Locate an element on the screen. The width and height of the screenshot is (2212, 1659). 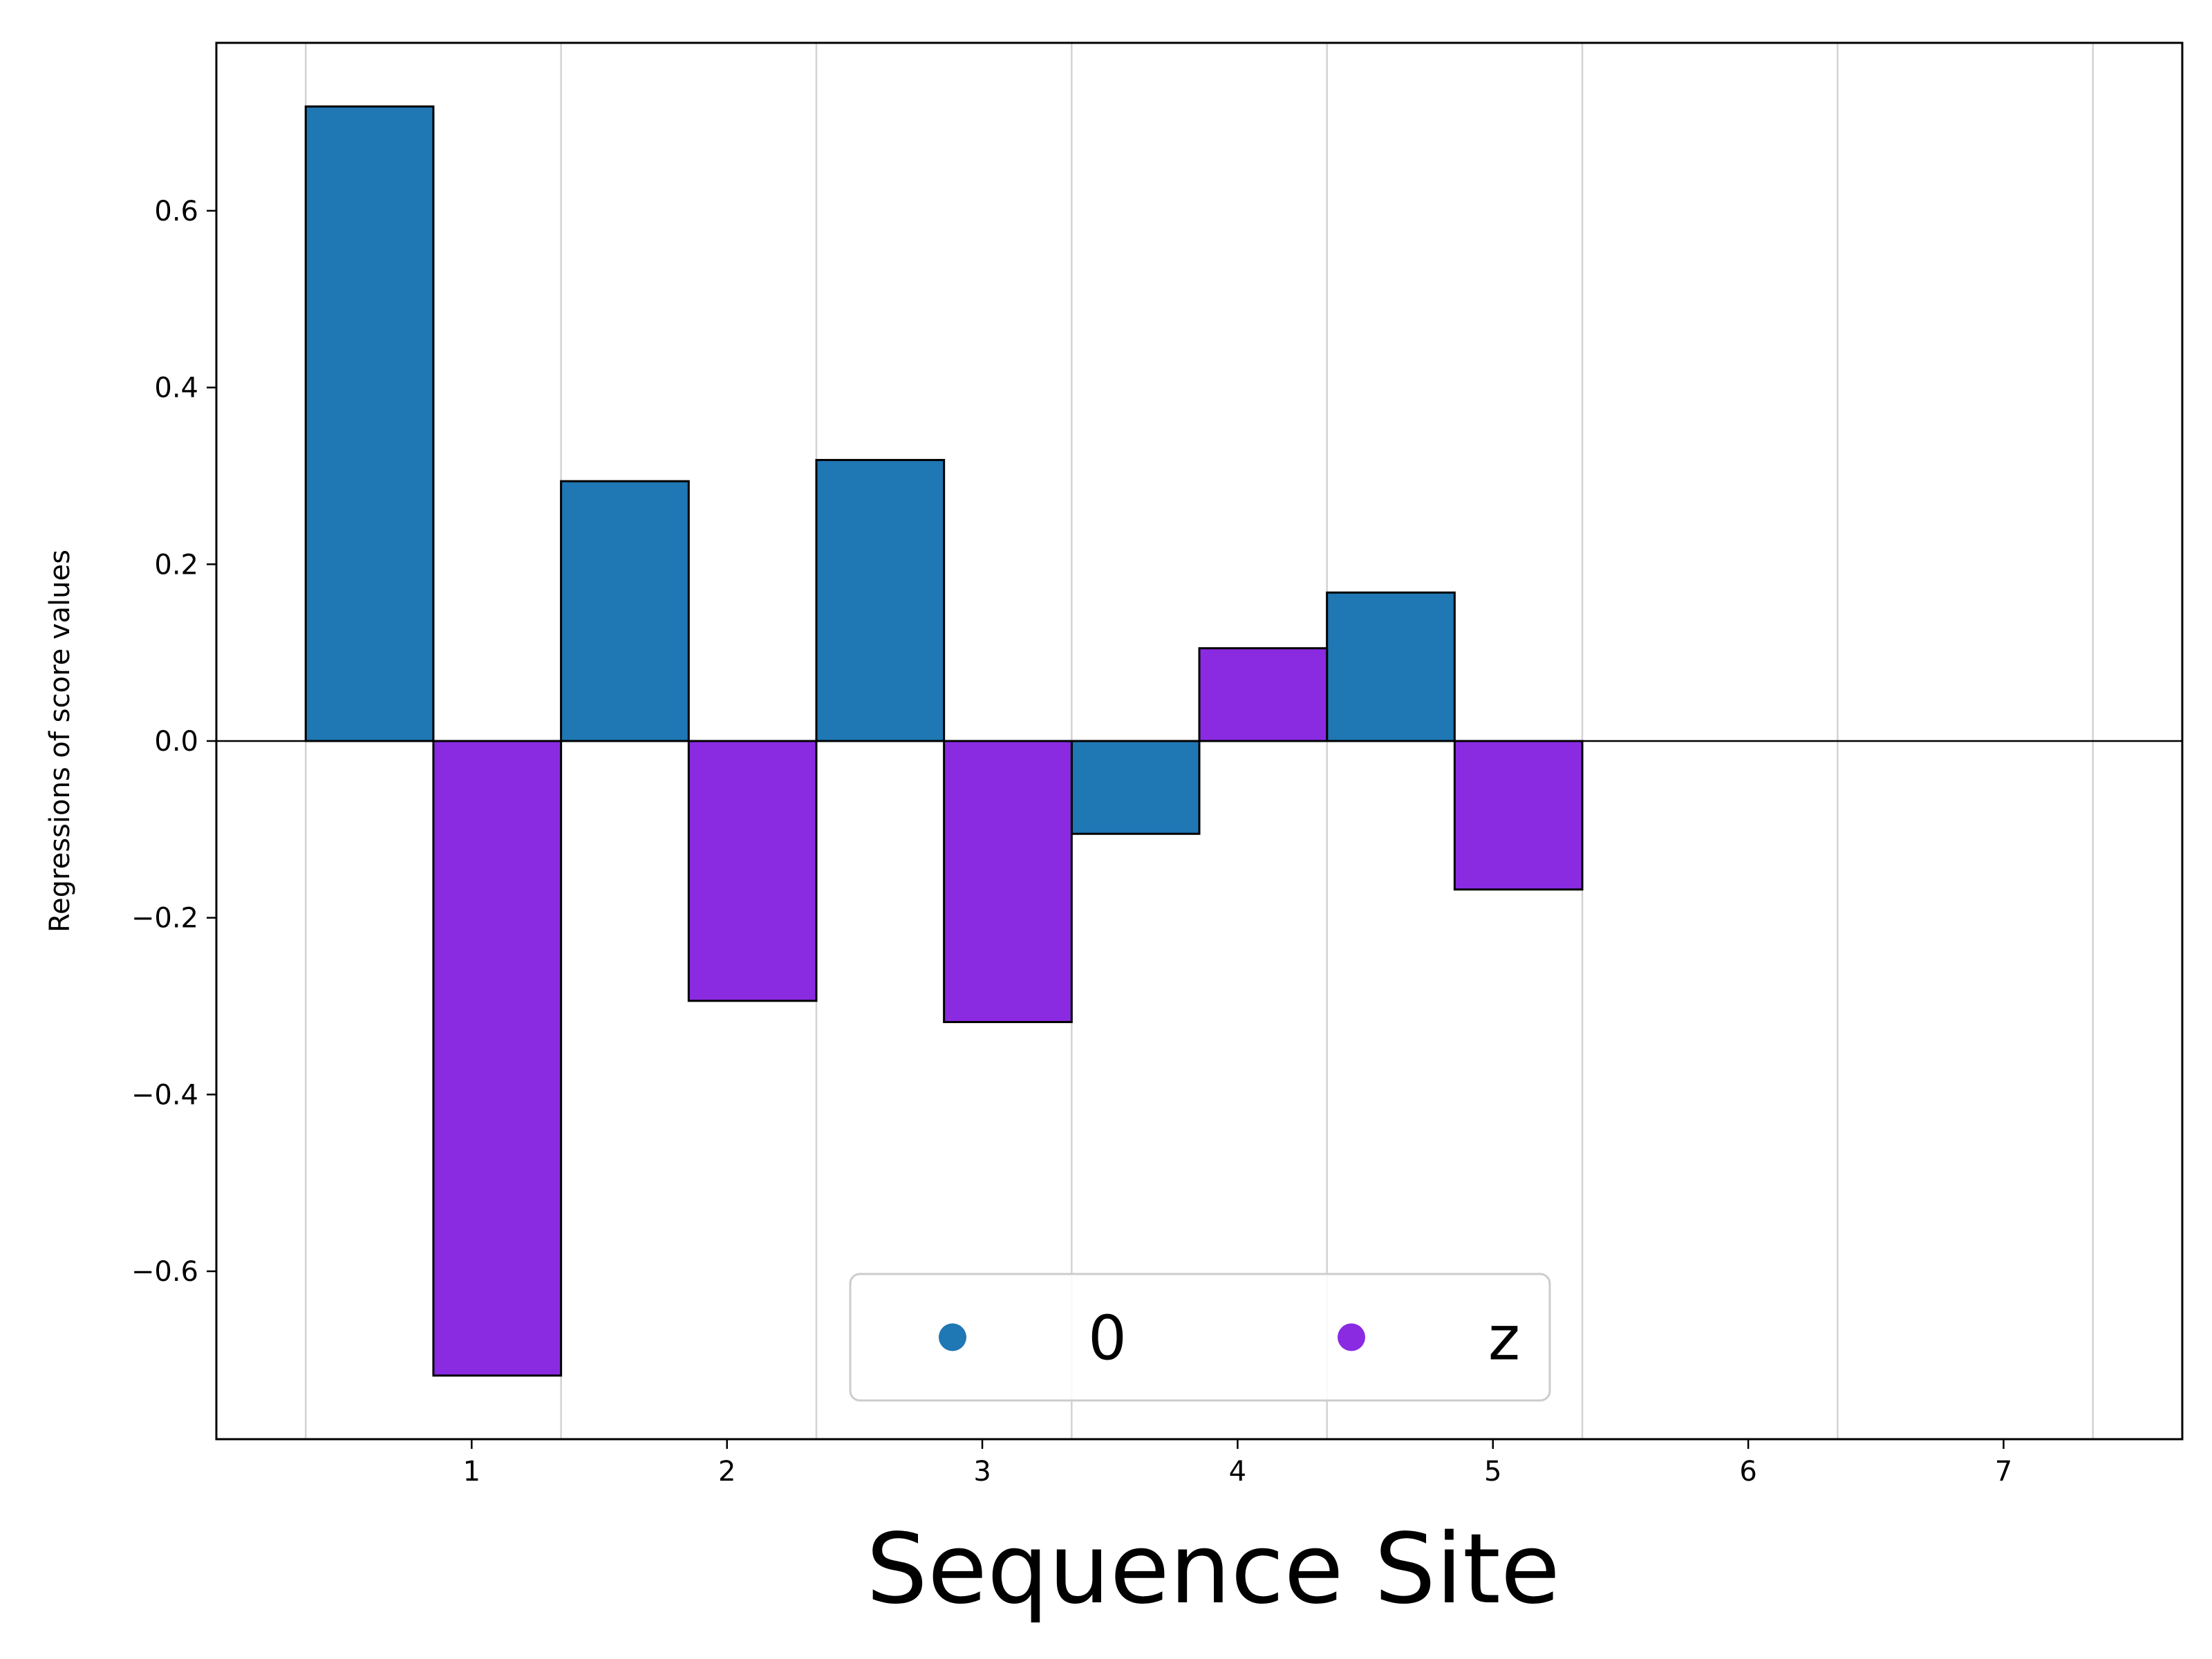
x-tick-label: 4 is located at coordinates (1237, 1472).